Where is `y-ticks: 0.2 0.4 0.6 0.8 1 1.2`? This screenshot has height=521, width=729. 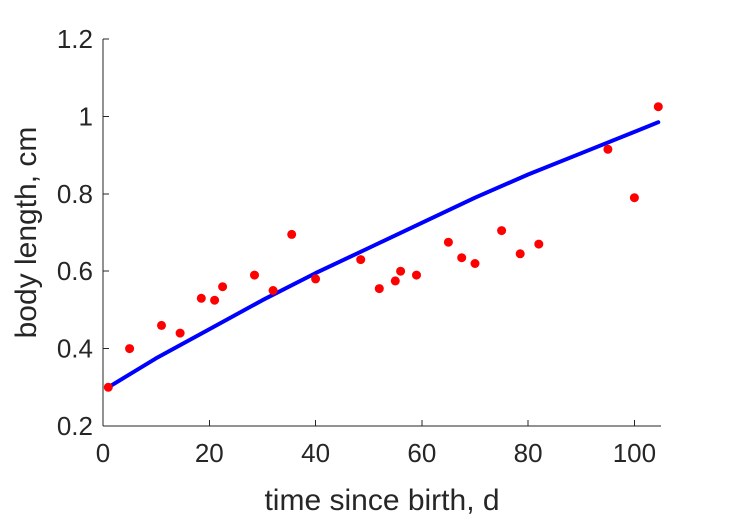 y-ticks: 0.2 0.4 0.6 0.8 1 1.2 is located at coordinates (83, 232).